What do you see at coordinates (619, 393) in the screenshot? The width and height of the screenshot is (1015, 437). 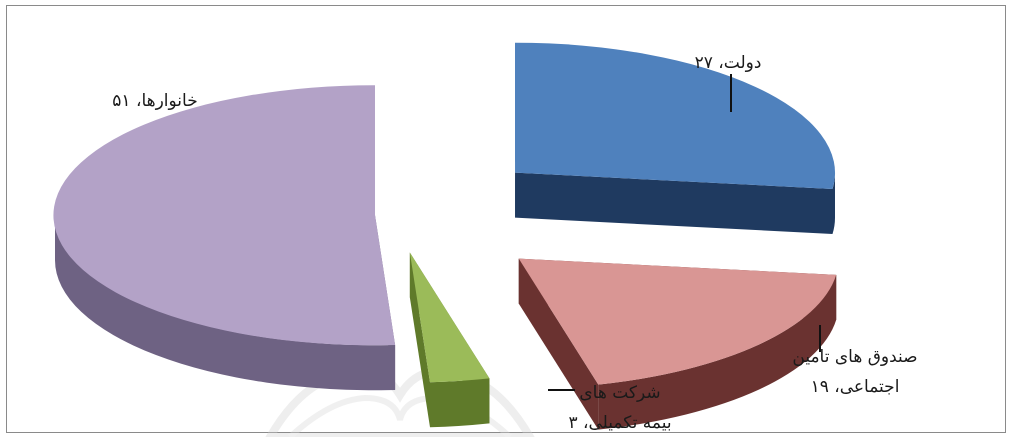 I see `data-label-3: شرکت های` at bounding box center [619, 393].